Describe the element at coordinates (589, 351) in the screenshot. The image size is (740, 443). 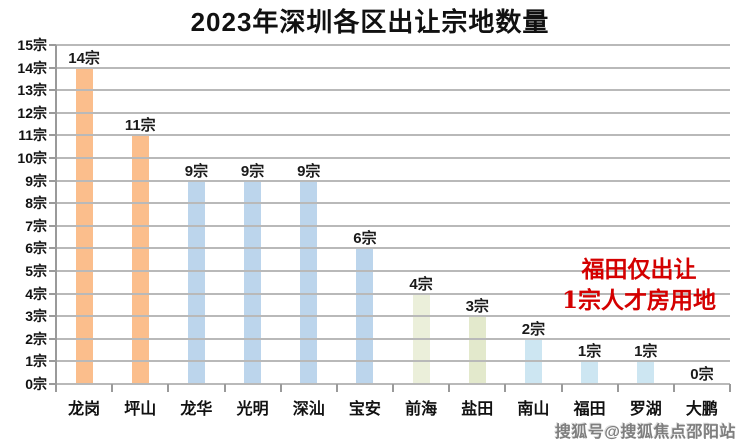
I see `bar-value-label-futian: 1宗` at that location.